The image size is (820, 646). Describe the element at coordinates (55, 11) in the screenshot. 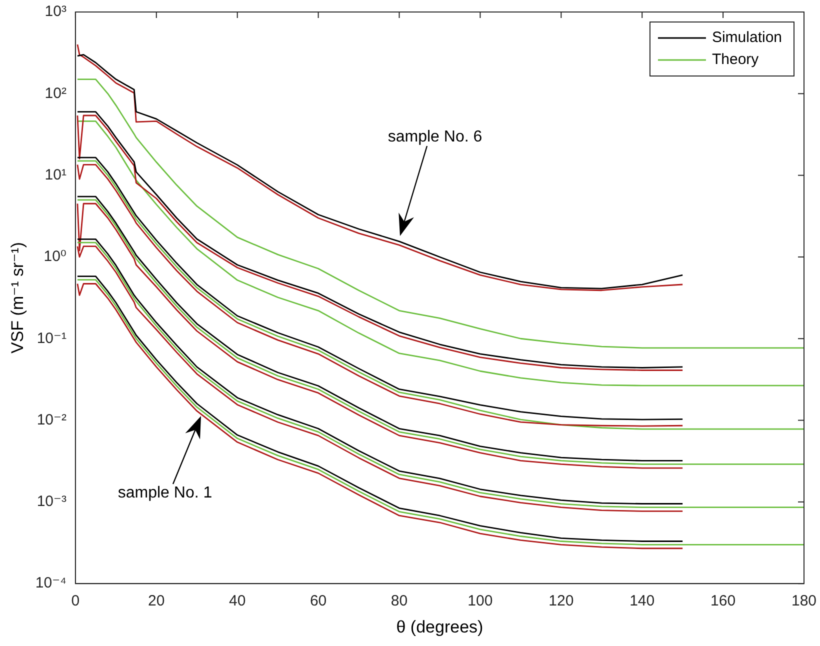

I see `y-tick-label: 10³` at that location.